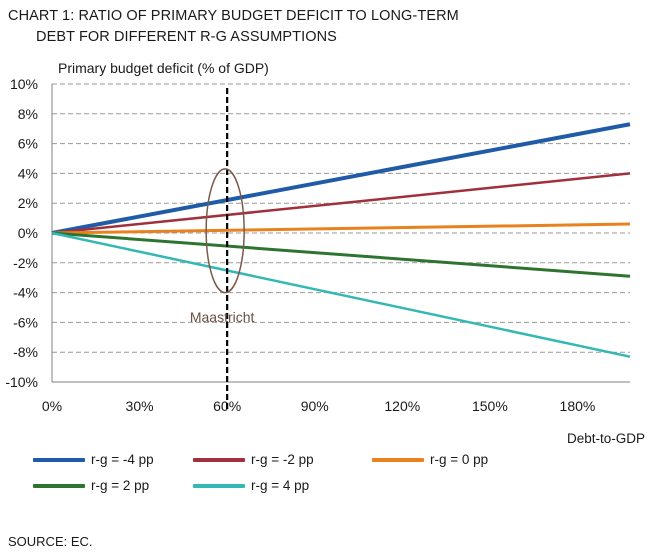 This screenshot has height=560, width=657. I want to click on chart-title-line-2: DEBT FOR DIFFERENT R-G ASSUMPTIONS, so click(186, 37).